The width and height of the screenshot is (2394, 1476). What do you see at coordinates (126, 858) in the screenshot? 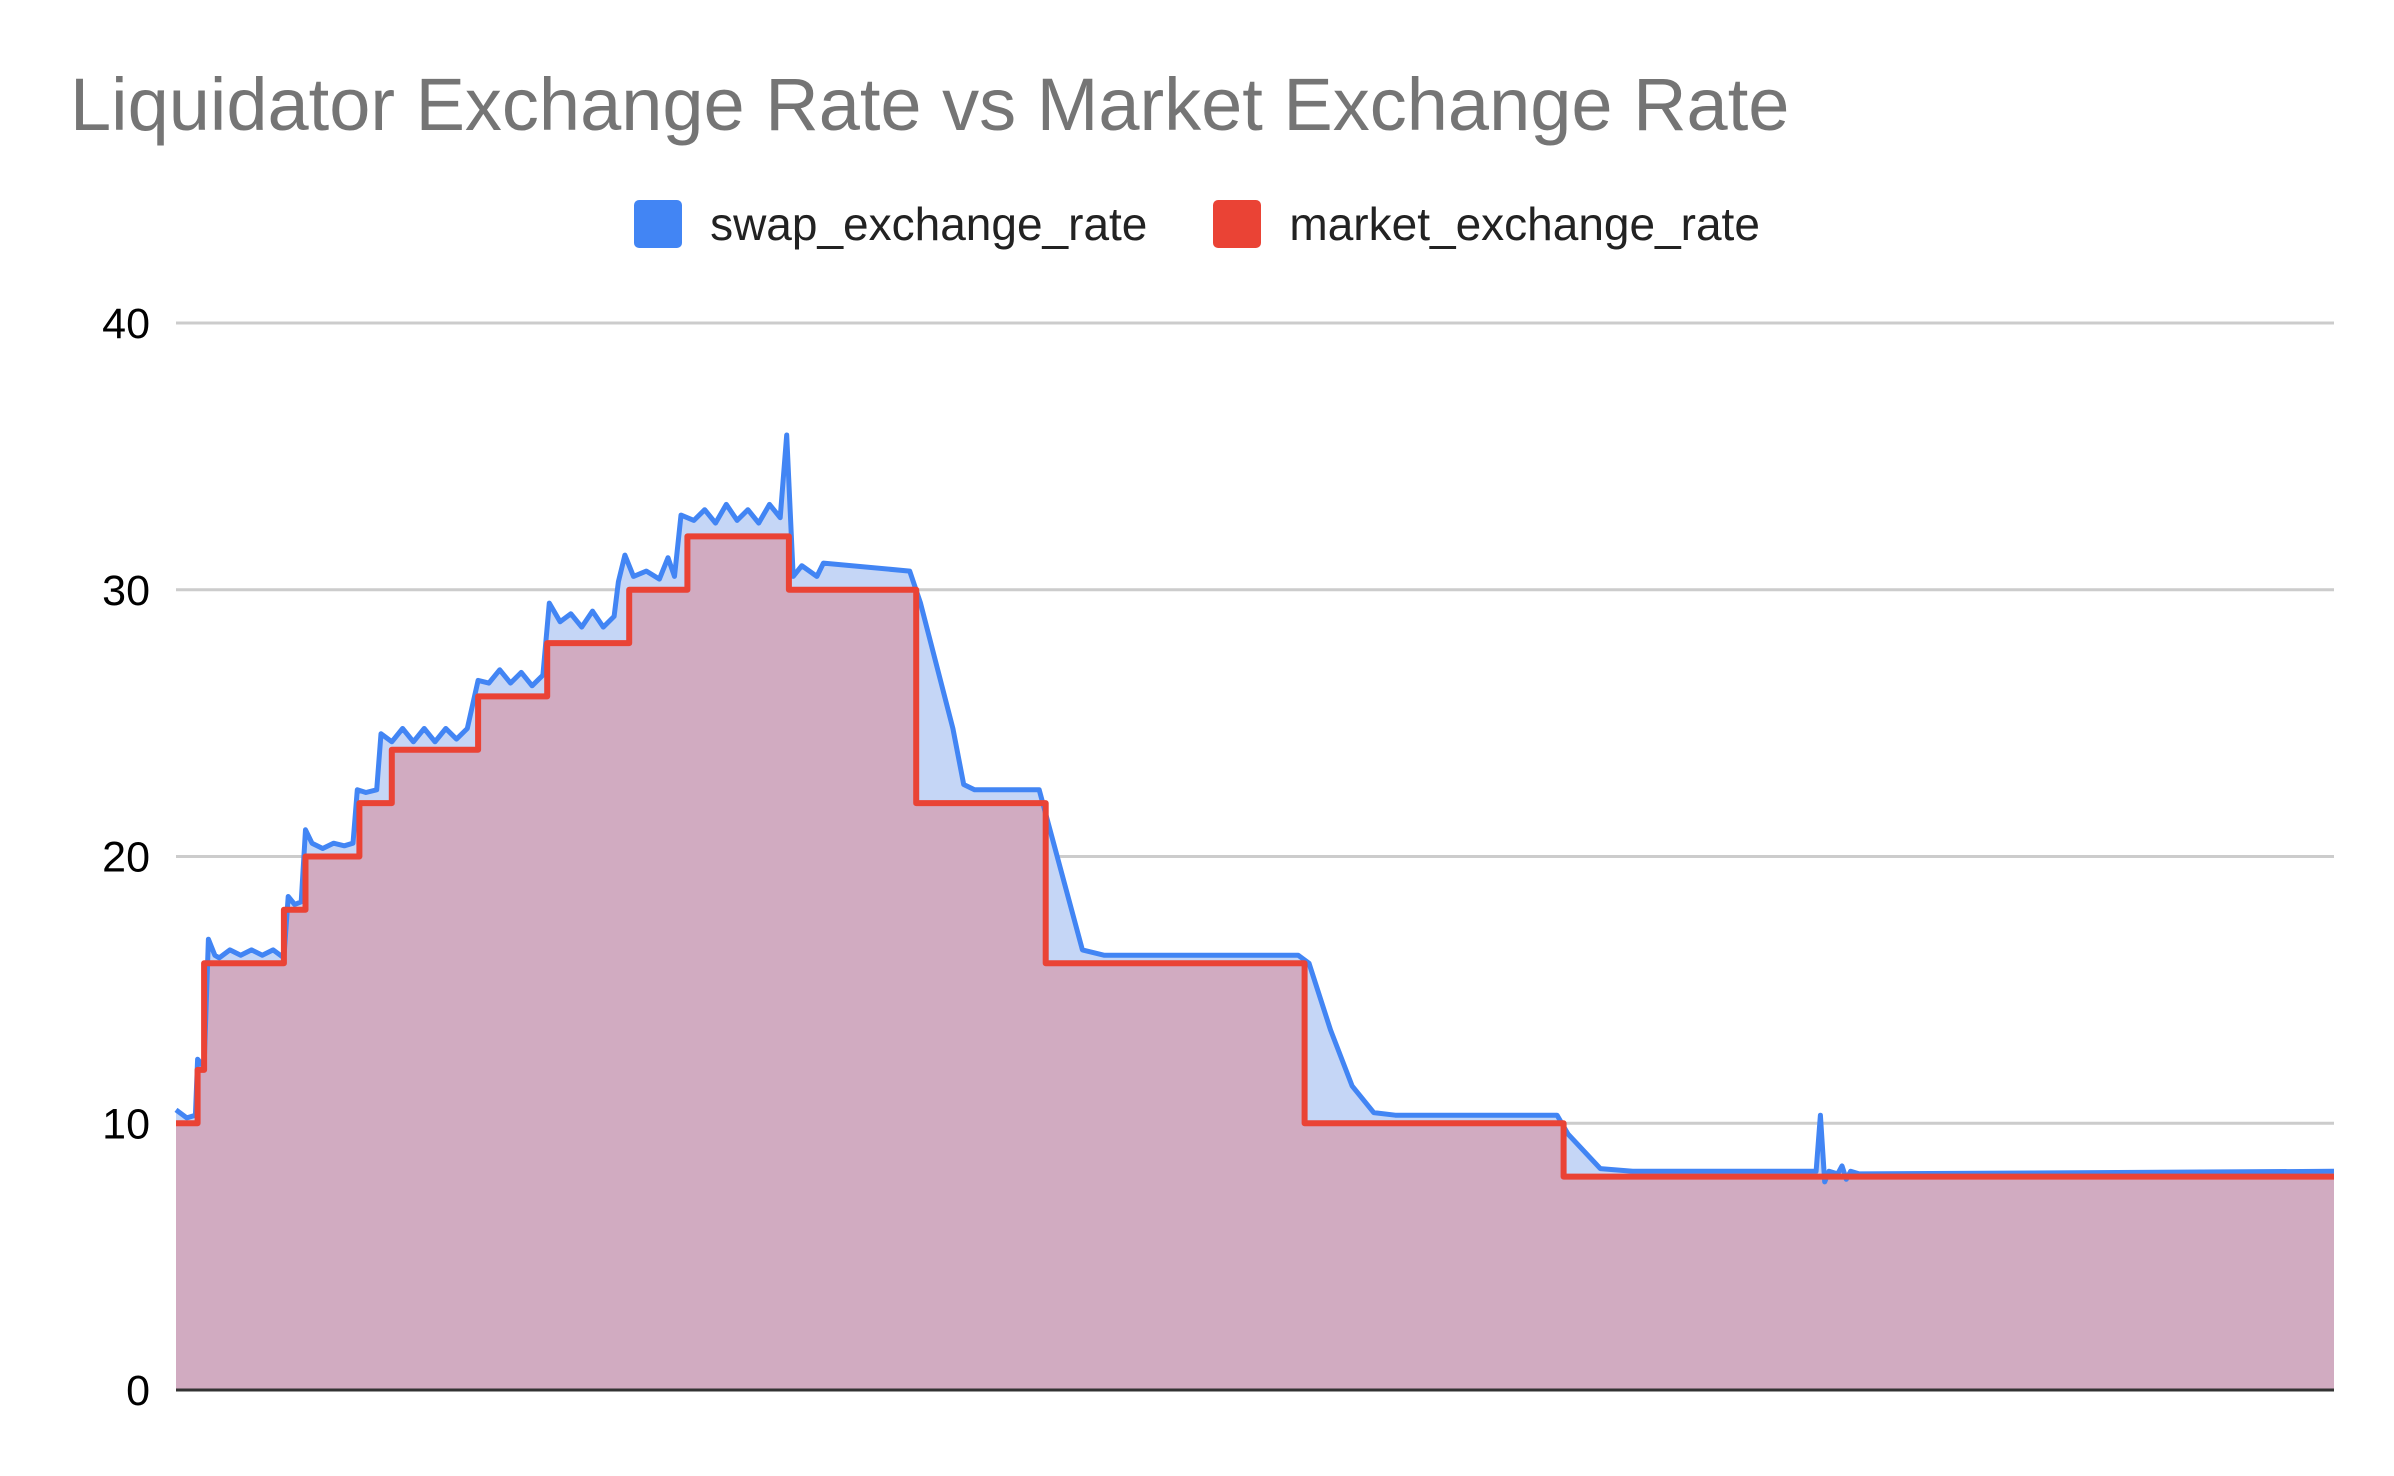
I see `y-tick-label-20: 20` at bounding box center [126, 858].